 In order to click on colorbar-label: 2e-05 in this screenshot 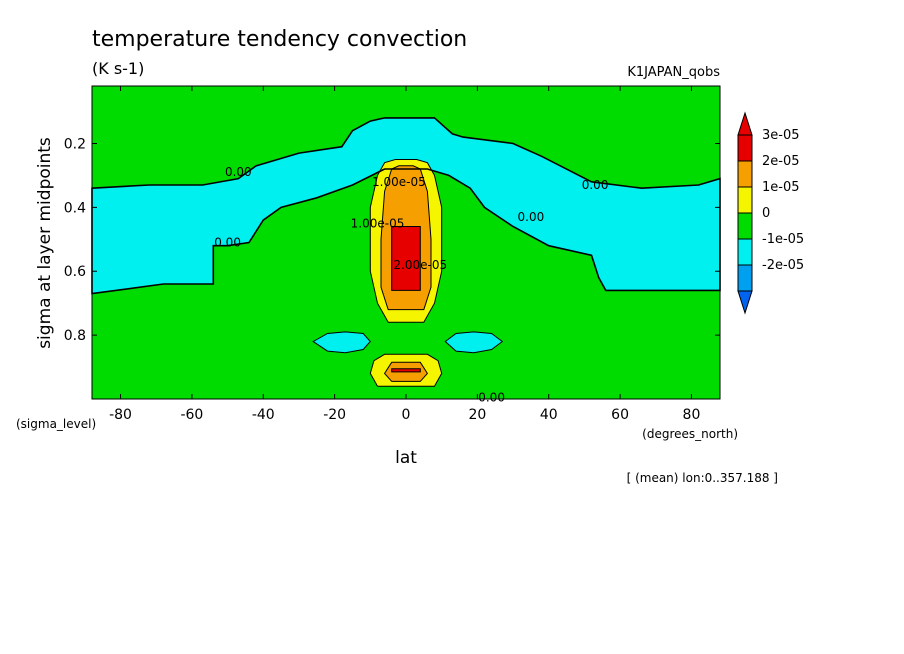, I will do `click(781, 161)`.